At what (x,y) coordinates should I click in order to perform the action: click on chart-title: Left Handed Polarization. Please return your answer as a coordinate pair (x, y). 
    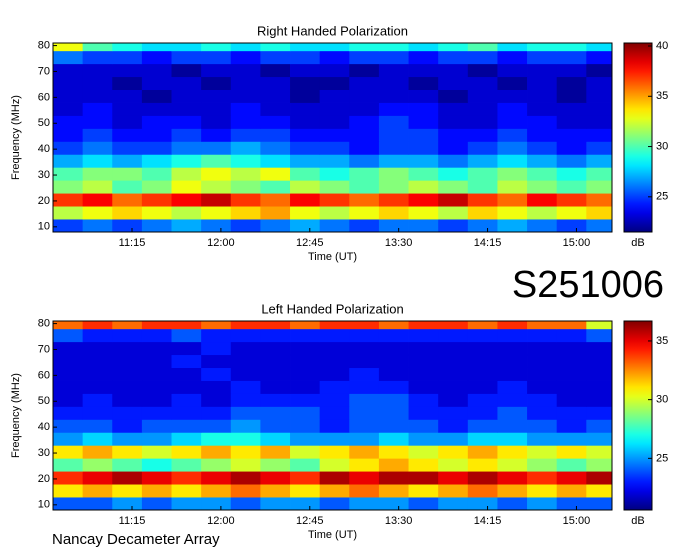
    Looking at the image, I should click on (332, 308).